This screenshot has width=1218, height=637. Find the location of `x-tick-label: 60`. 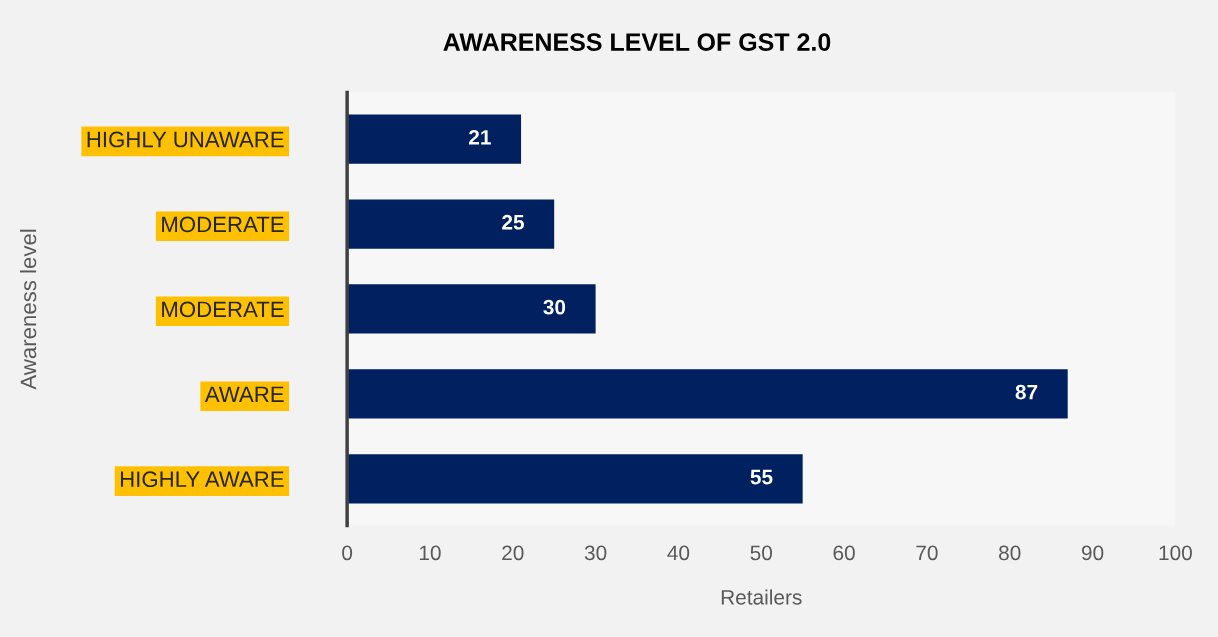

x-tick-label: 60 is located at coordinates (844, 553).